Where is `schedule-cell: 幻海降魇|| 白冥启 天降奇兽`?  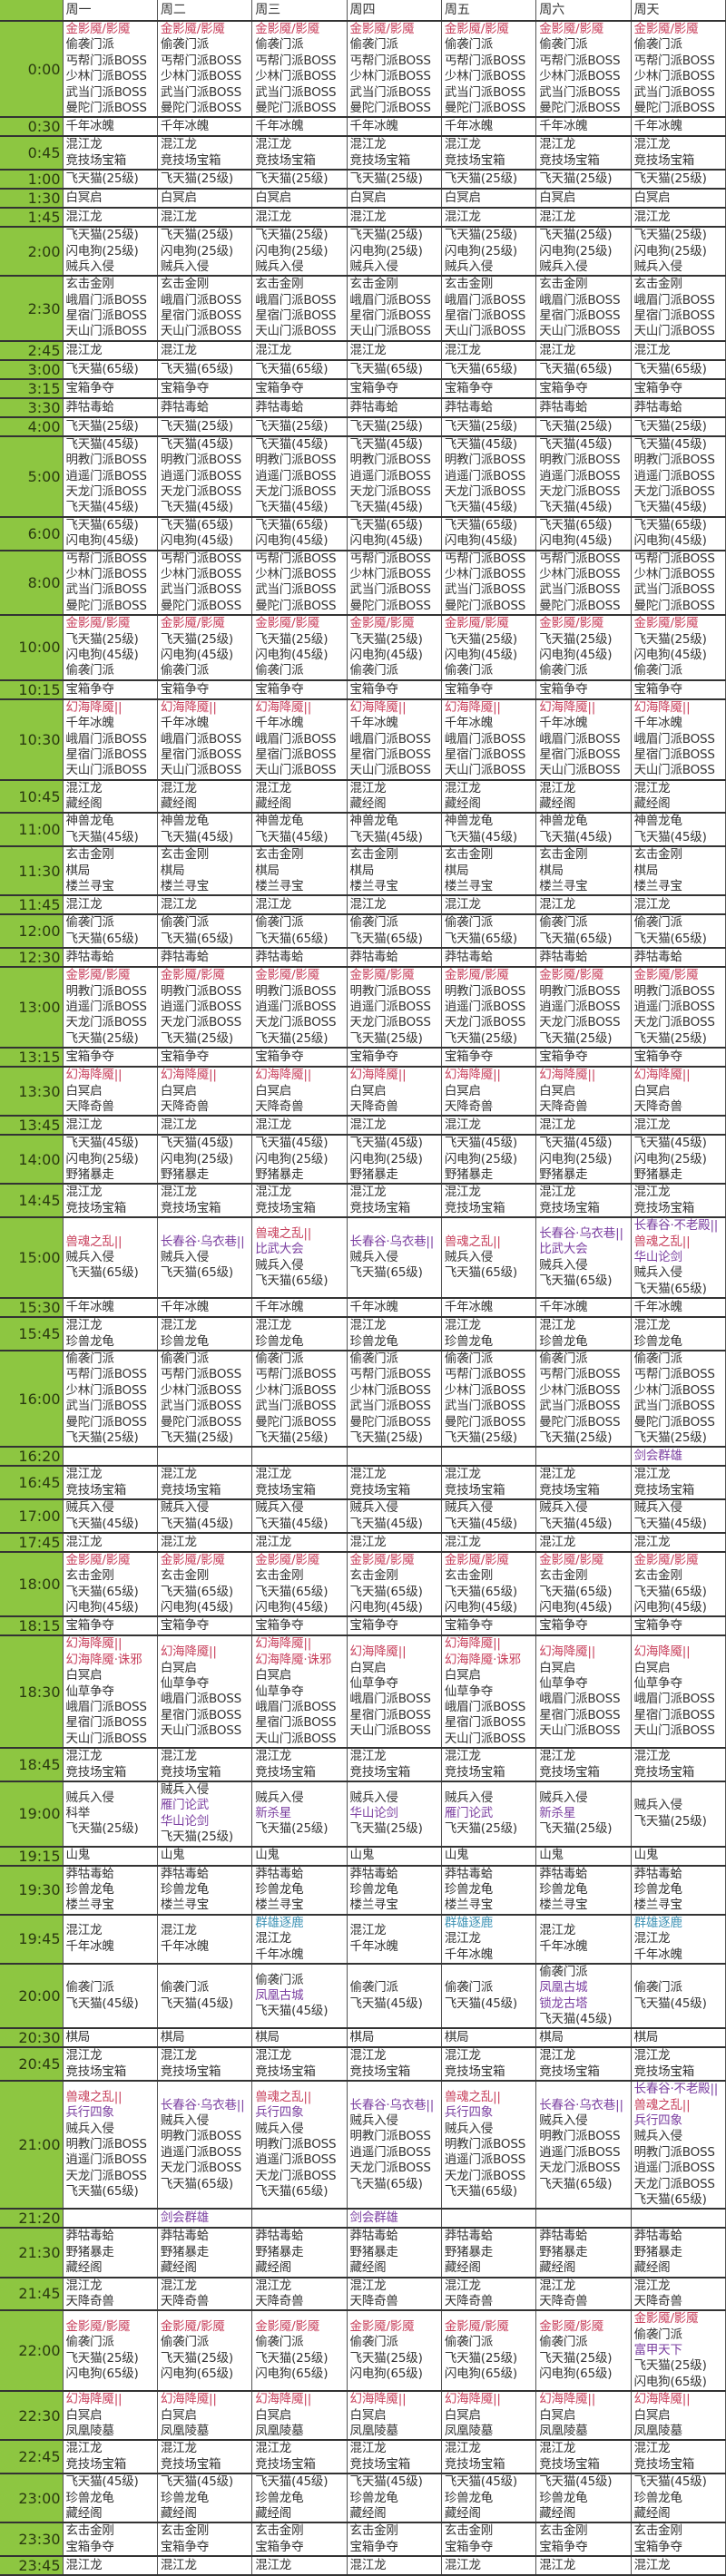
schedule-cell: 幻海降魇|| 白冥启 天降奇兽 is located at coordinates (299, 1092).